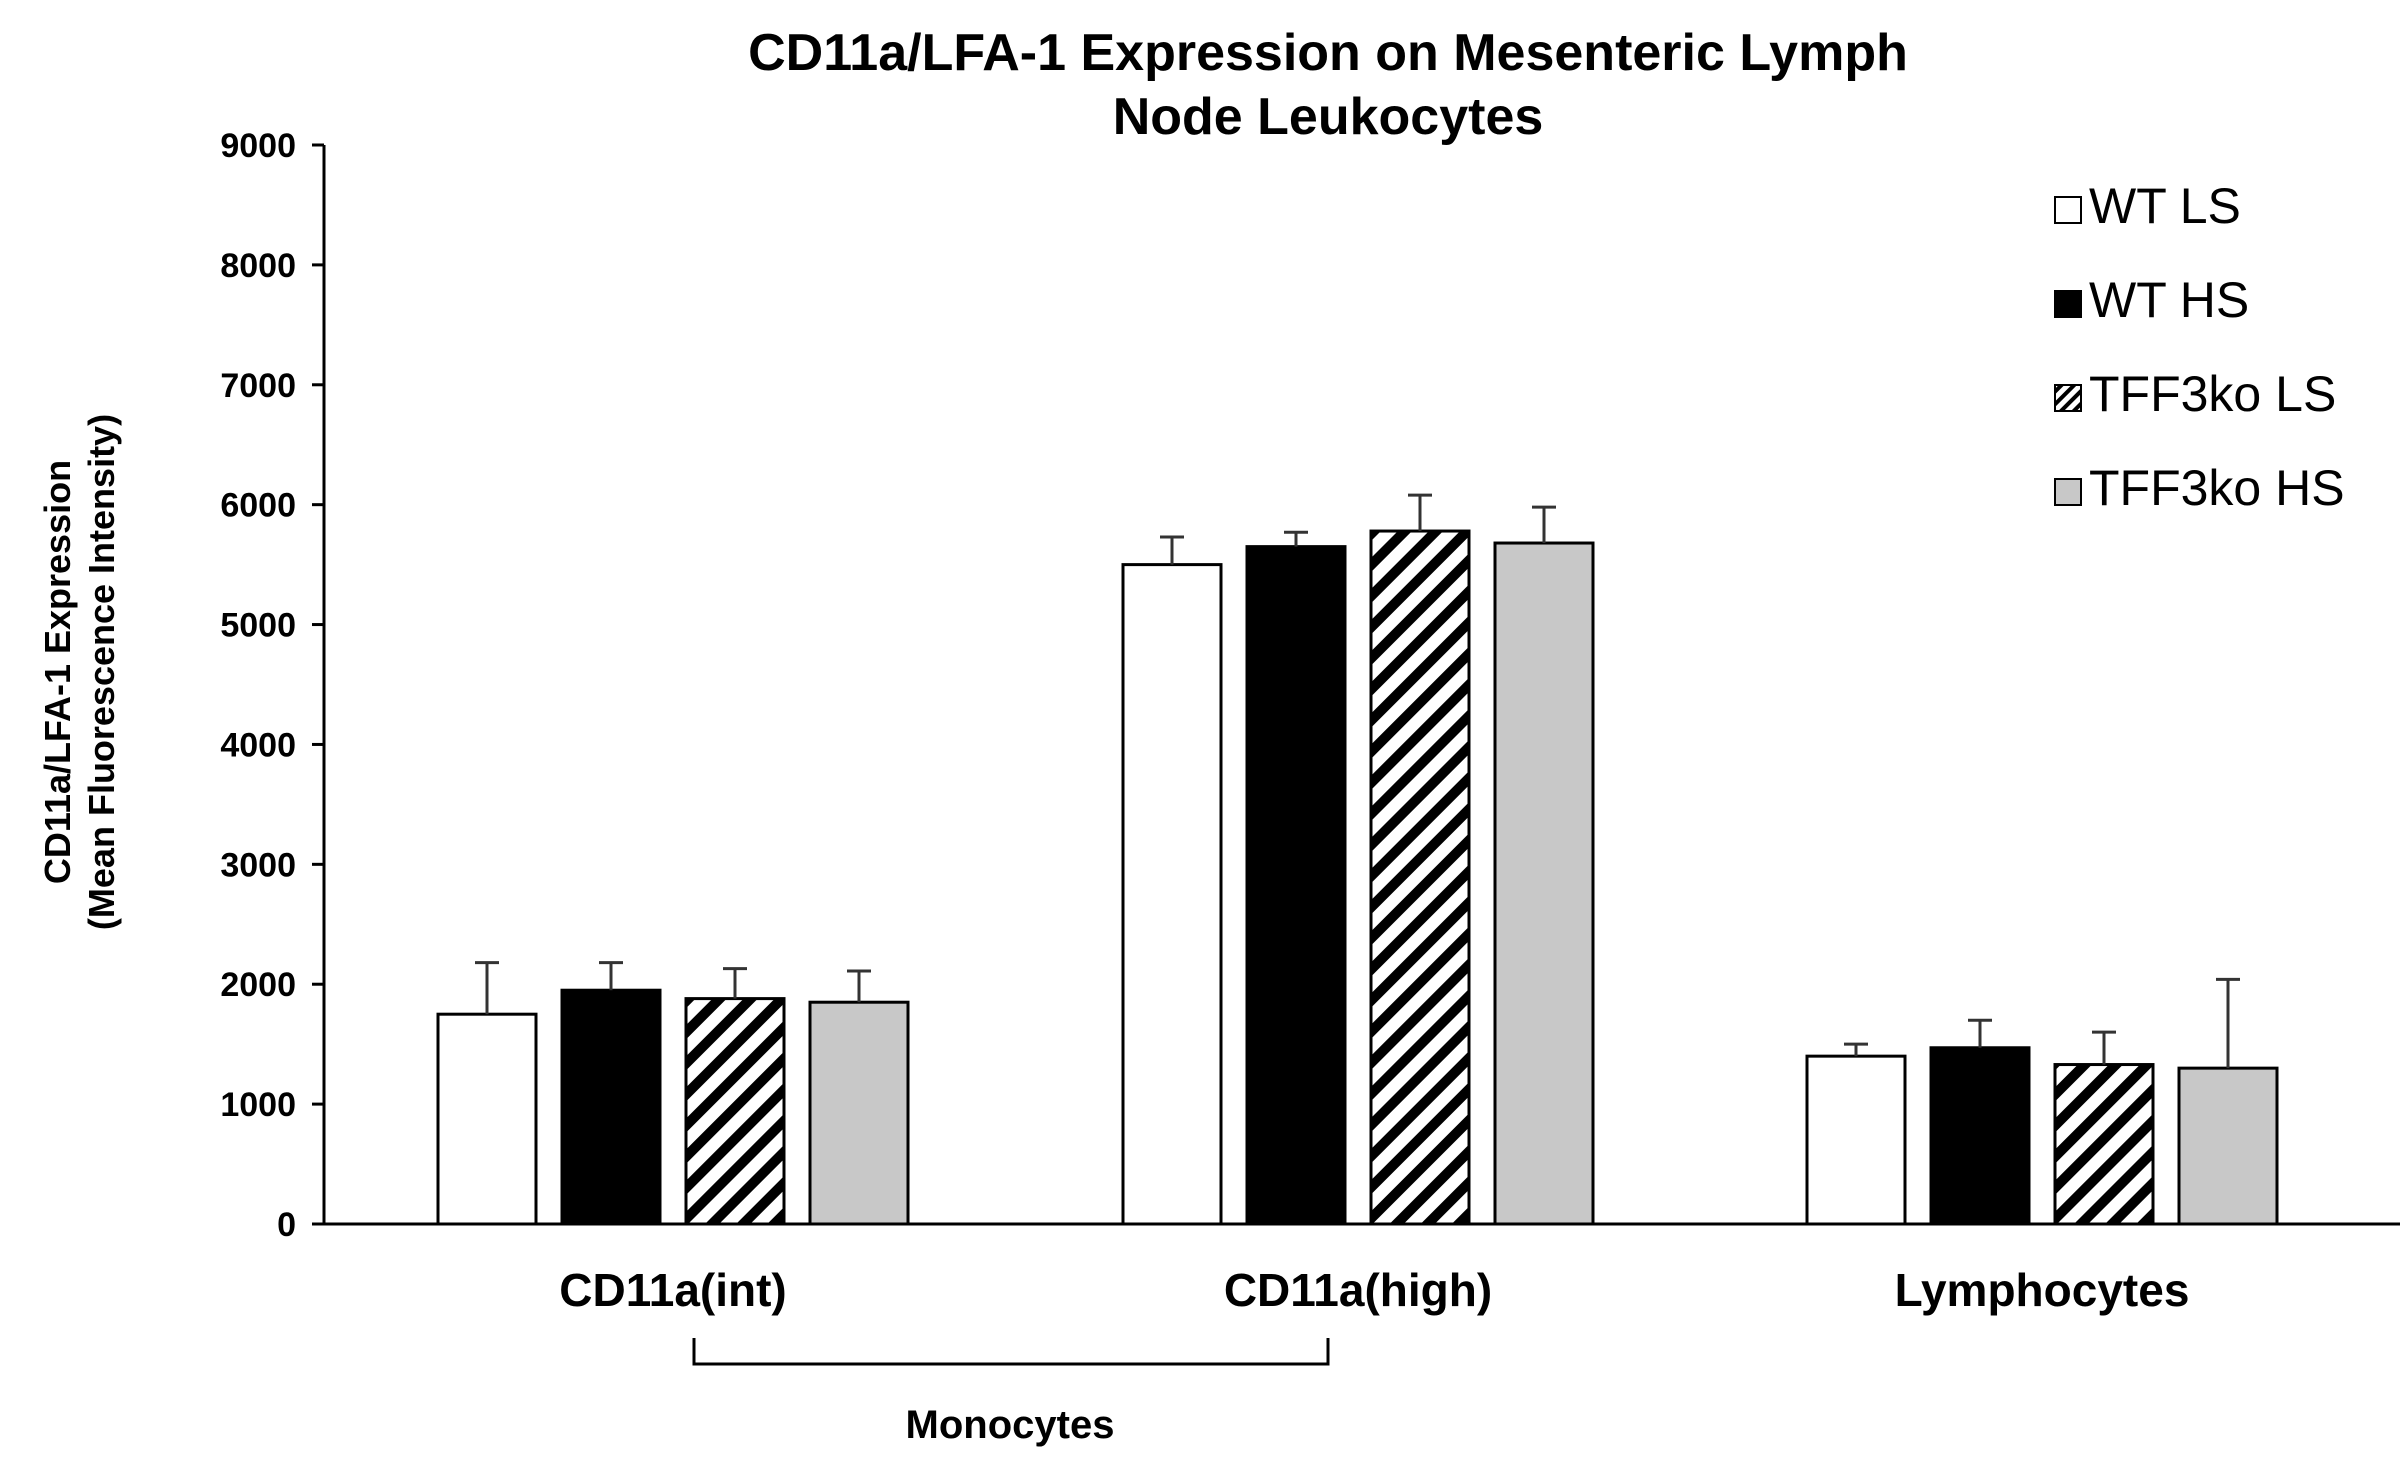 Image resolution: width=2400 pixels, height=1458 pixels. What do you see at coordinates (2169, 300) in the screenshot?
I see `legend-label-wt-hs: WT HS` at bounding box center [2169, 300].